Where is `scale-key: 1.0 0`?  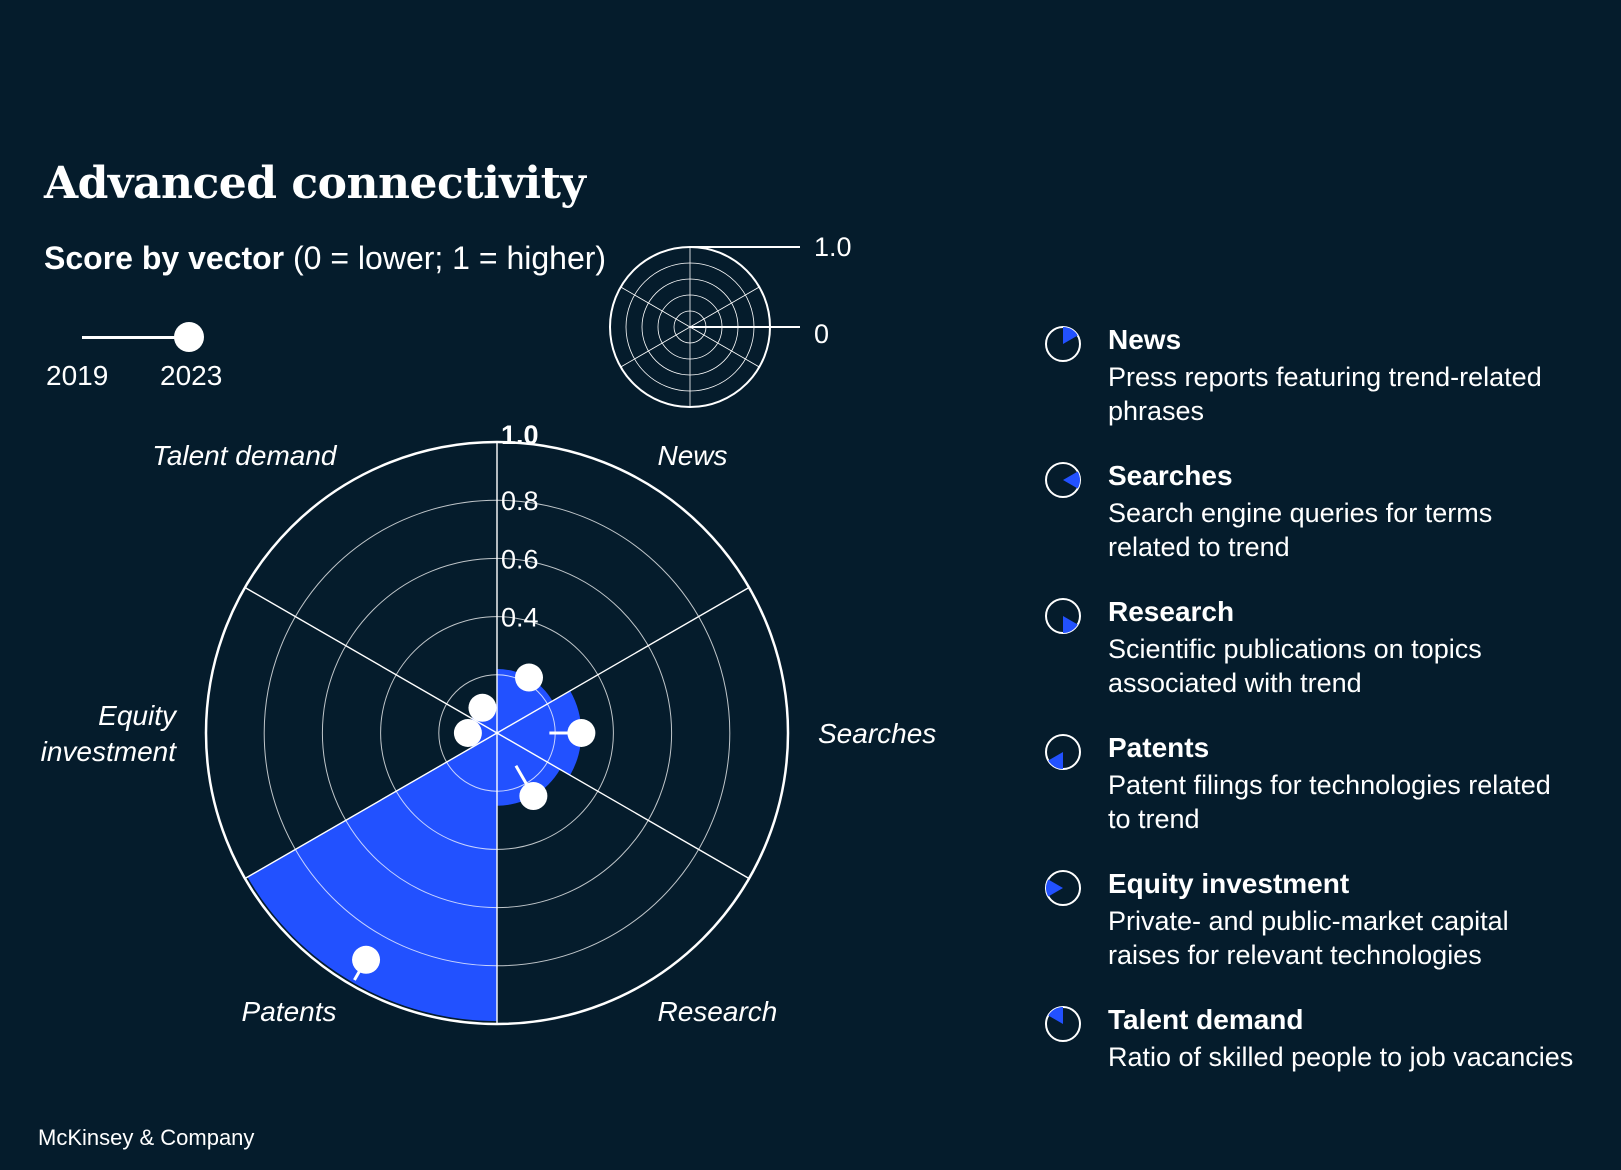
scale-key: 1.0 0 is located at coordinates (730, 320).